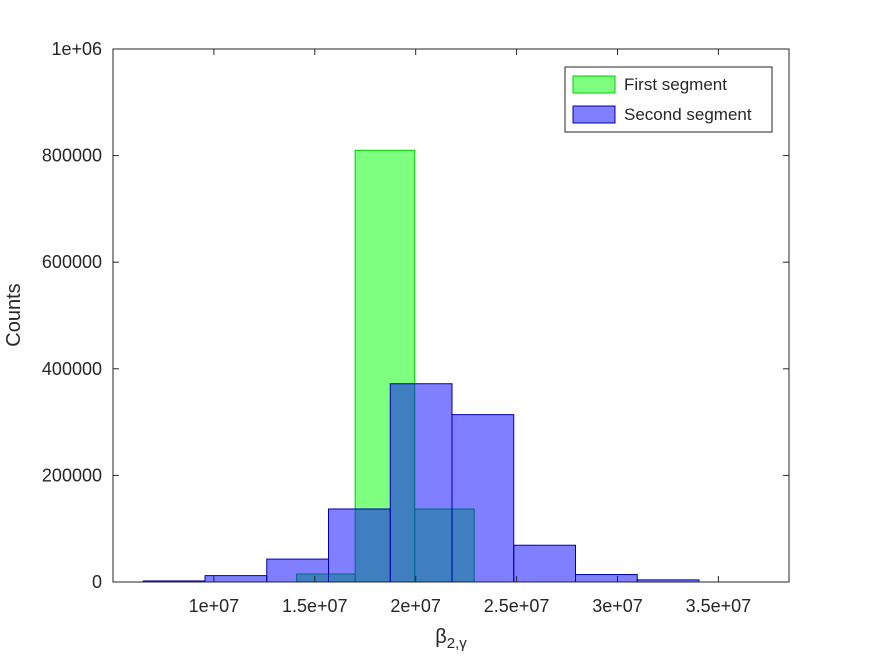 The height and width of the screenshot is (659, 872). Describe the element at coordinates (72, 156) in the screenshot. I see `y-tick-label: 800000` at that location.